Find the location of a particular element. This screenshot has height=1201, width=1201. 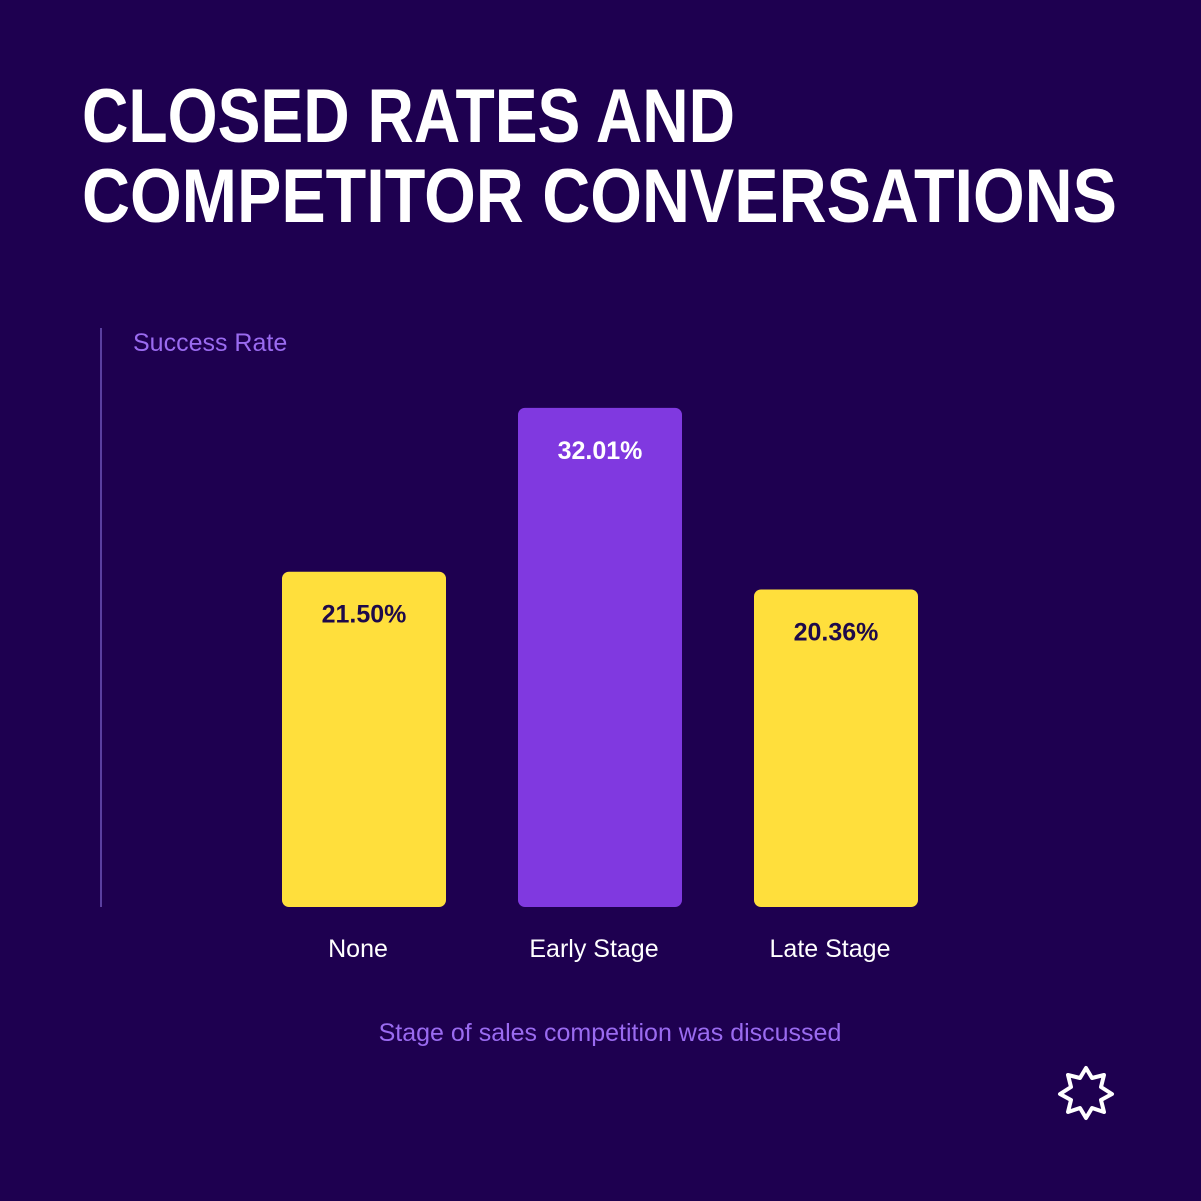

x-axis-label: Stage of sales competition was discussed is located at coordinates (610, 1033).